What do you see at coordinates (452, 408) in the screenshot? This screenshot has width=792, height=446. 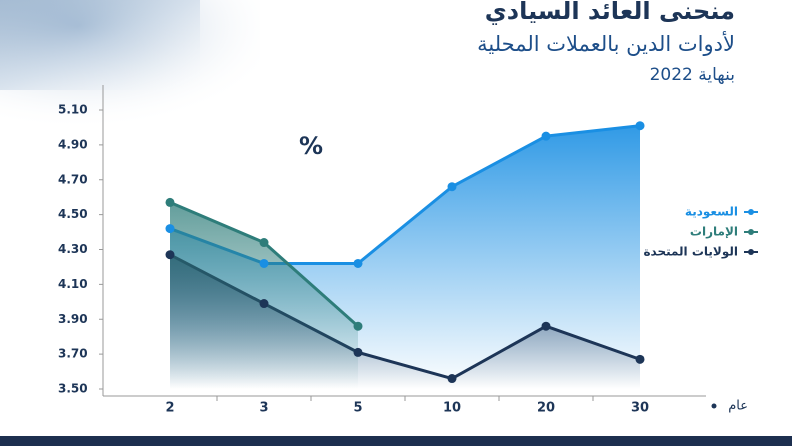 I see `x-tick-label: 10` at bounding box center [452, 408].